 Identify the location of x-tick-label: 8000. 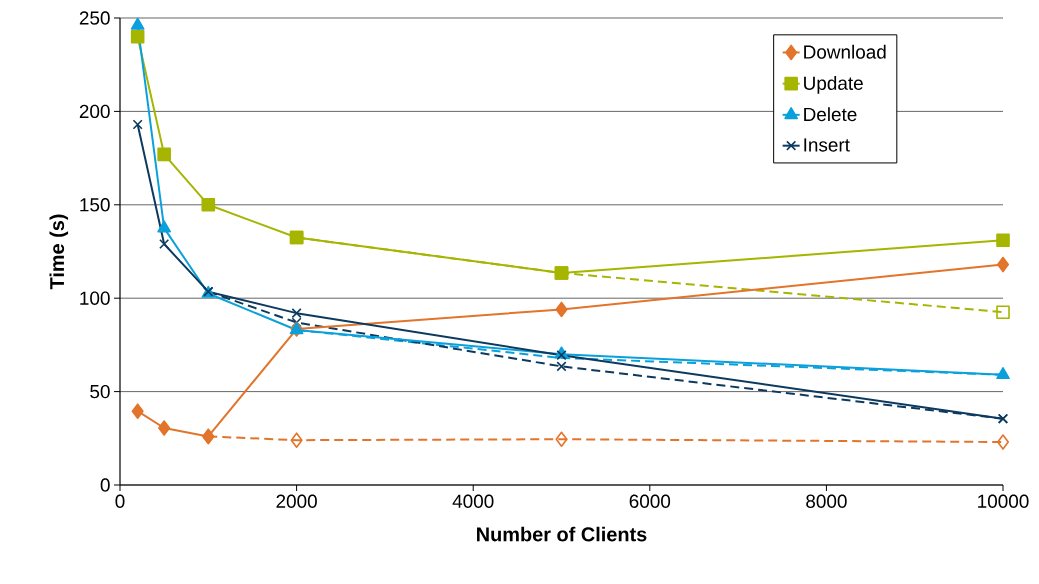
(826, 501).